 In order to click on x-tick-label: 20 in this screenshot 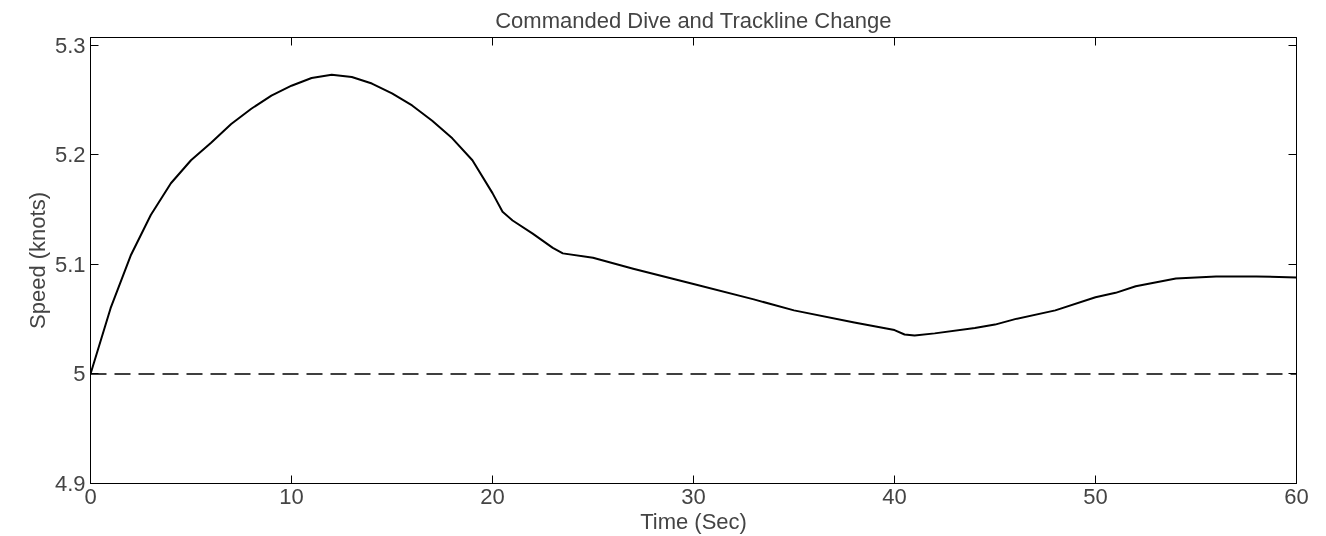, I will do `click(492, 496)`.